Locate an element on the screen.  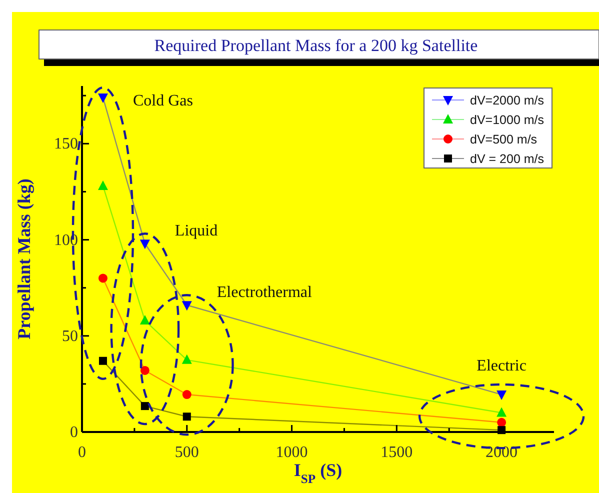
y-tick-label: 150 is located at coordinates (66, 144).